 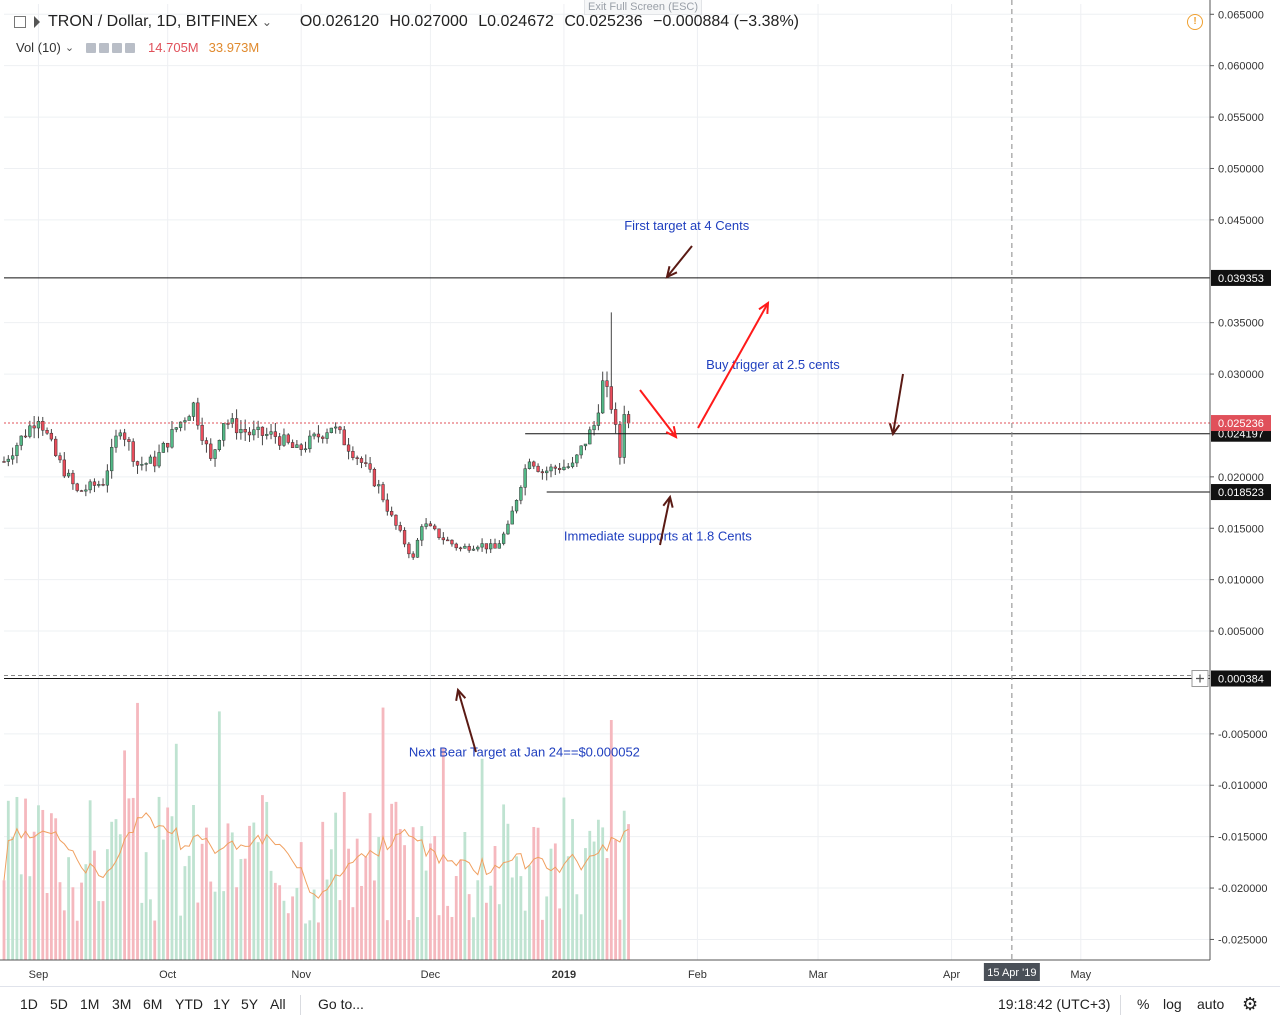 What do you see at coordinates (278, 1004) in the screenshot?
I see `range-all-button: All` at bounding box center [278, 1004].